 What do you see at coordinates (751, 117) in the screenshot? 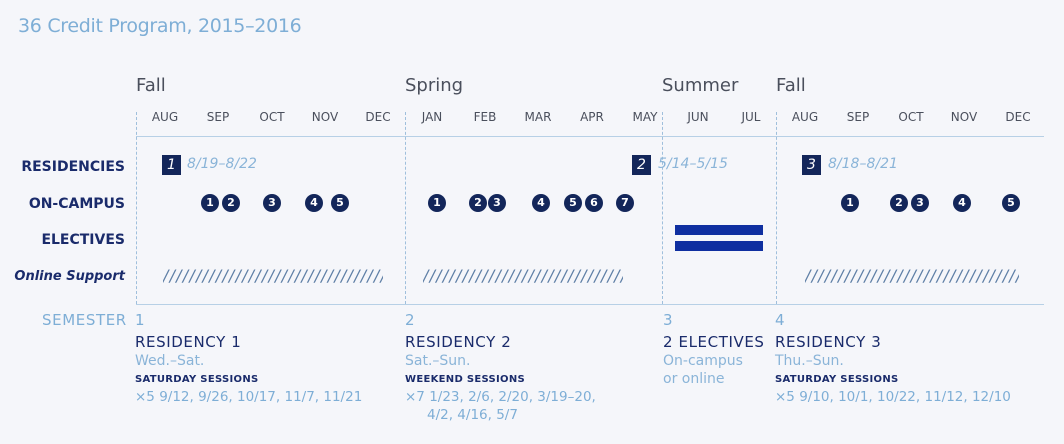
I see `month-label: JUL` at bounding box center [751, 117].